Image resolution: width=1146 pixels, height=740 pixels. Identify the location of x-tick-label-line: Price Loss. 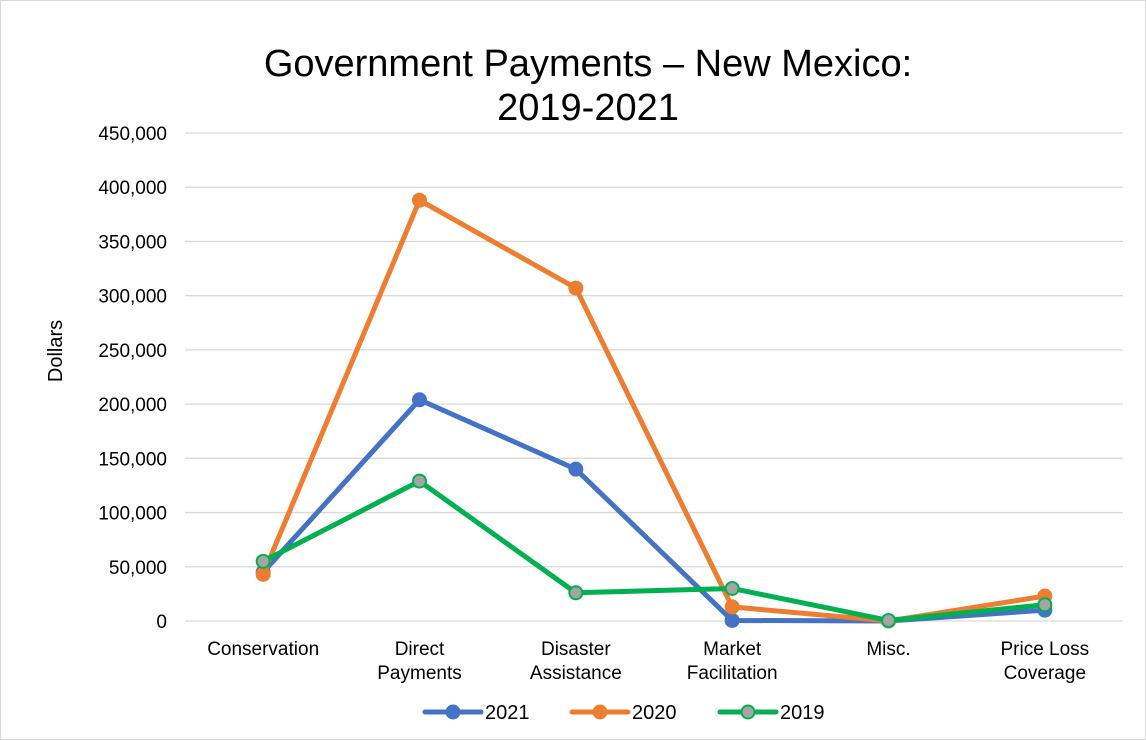
(1044, 649).